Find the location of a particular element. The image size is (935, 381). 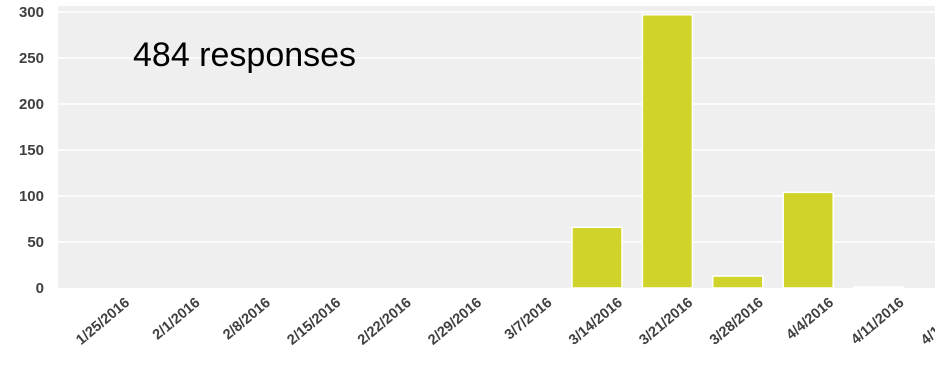

y-tick-label: 150 is located at coordinates (31, 150).